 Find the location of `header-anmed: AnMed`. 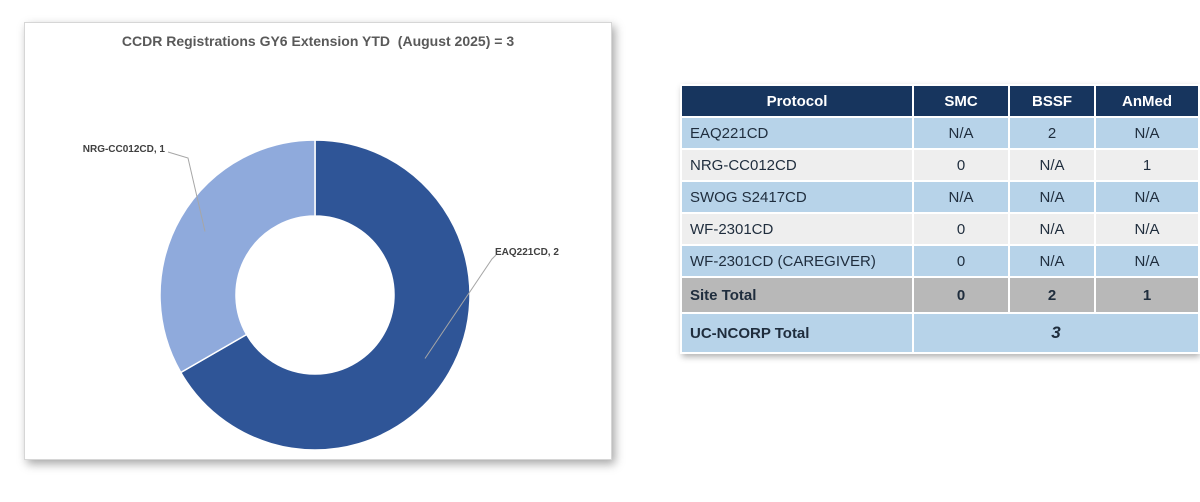

header-anmed: AnMed is located at coordinates (1147, 101).